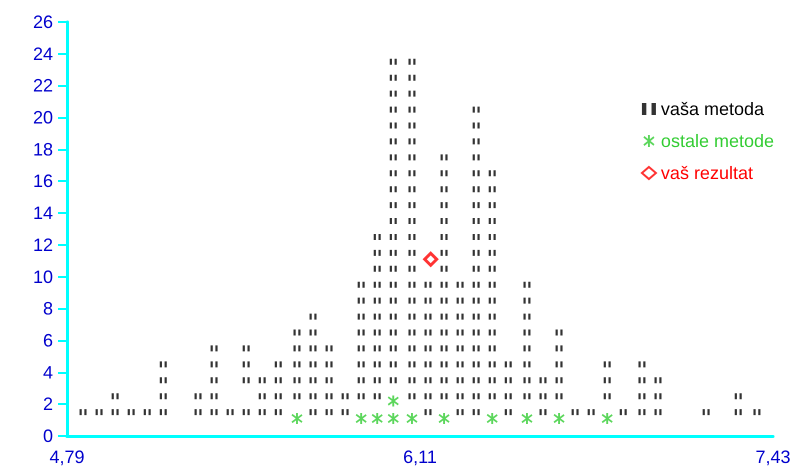 This screenshot has height=476, width=803. Describe the element at coordinates (706, 173) in the screenshot. I see `legend-label: vaš rezultat` at that location.